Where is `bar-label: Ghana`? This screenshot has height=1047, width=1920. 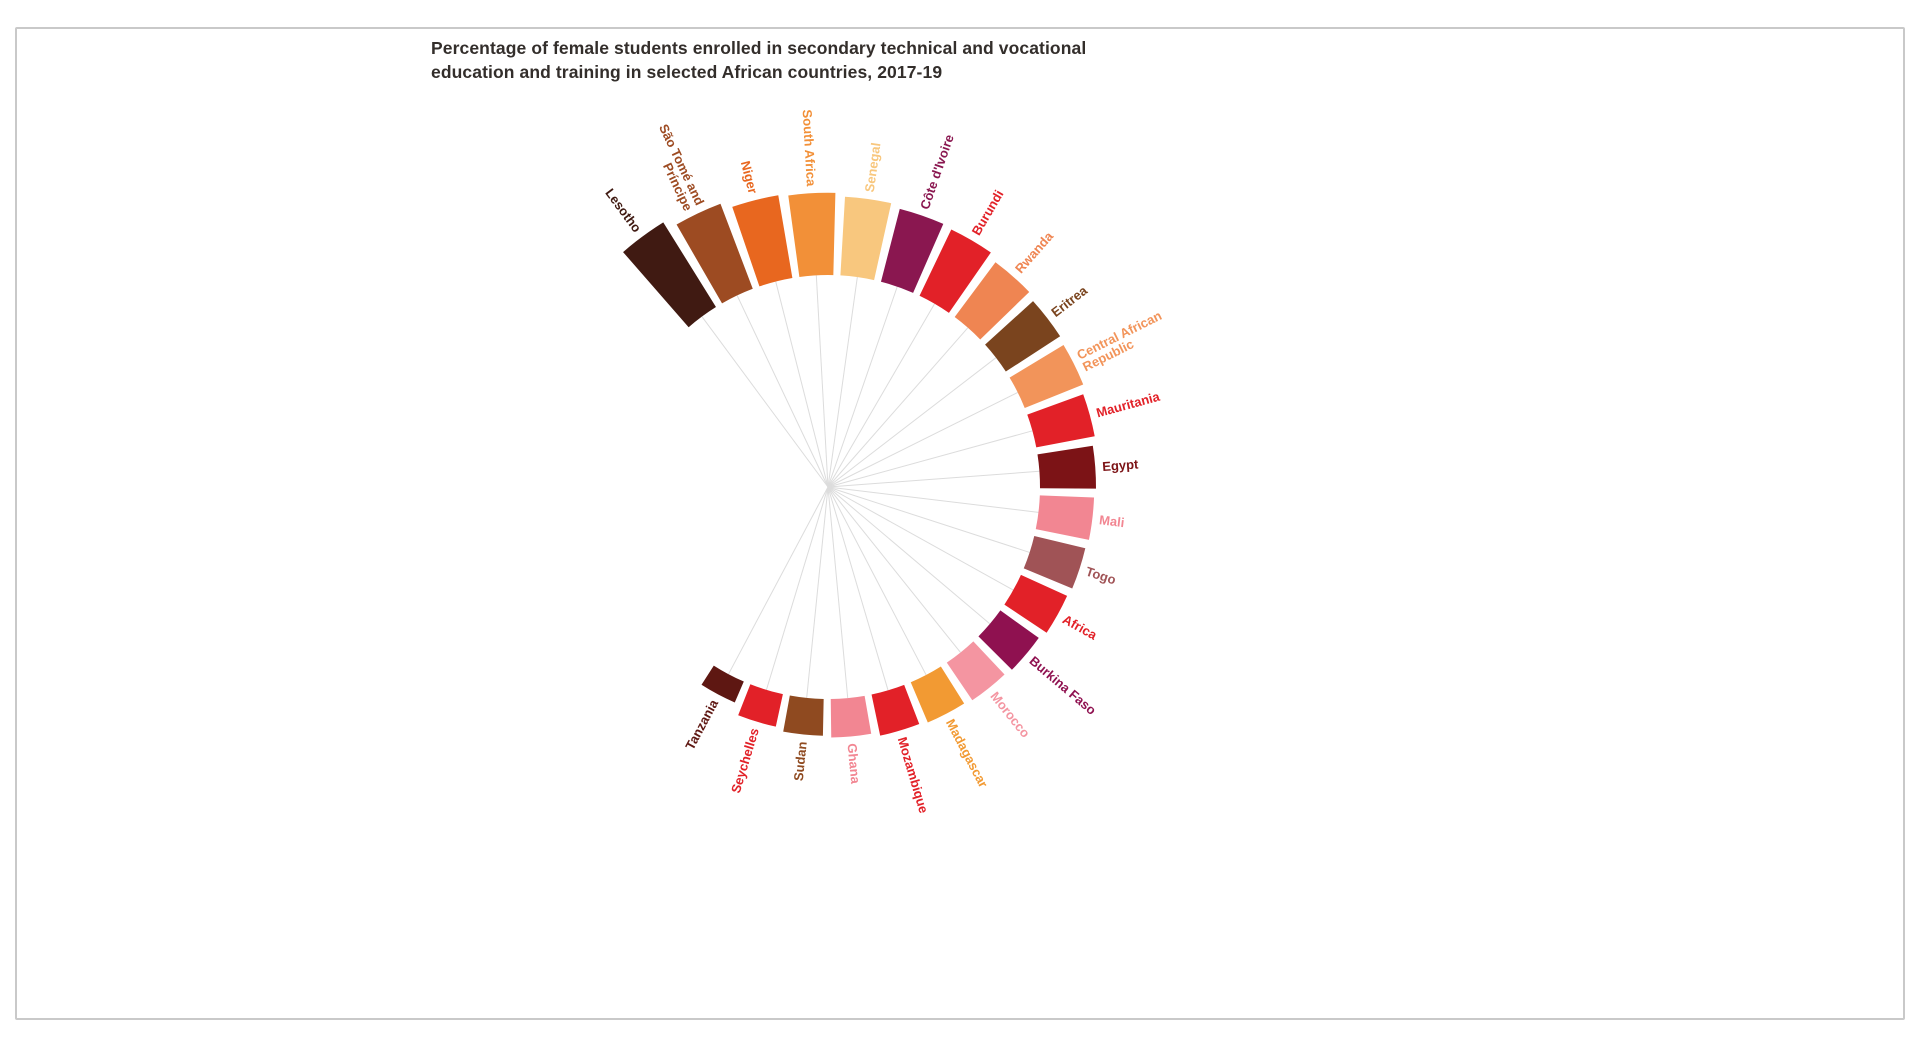
bar-label: Ghana is located at coordinates (854, 764).